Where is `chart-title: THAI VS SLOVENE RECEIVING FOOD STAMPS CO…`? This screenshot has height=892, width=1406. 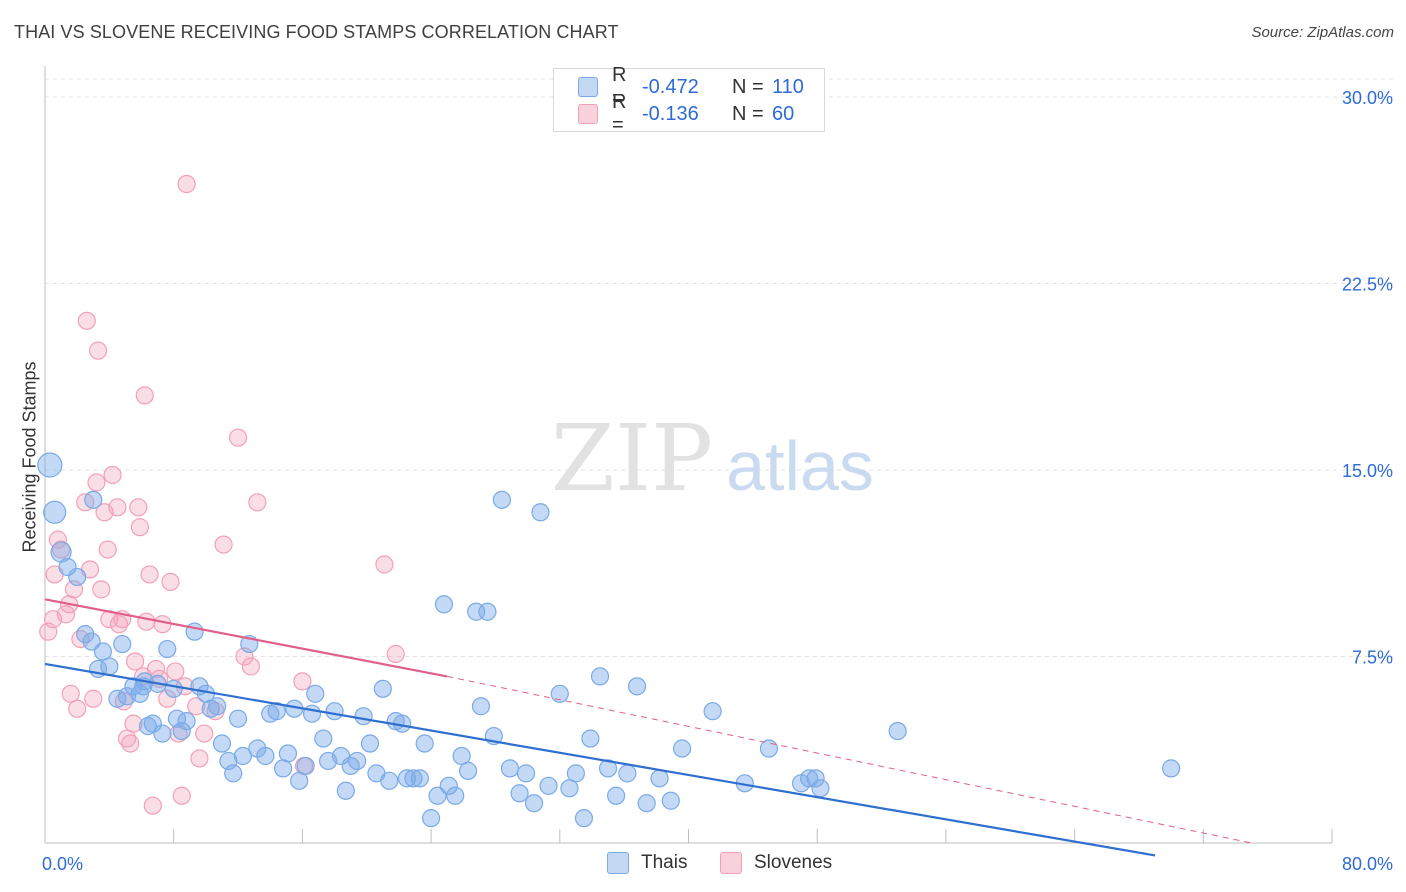
chart-title: THAI VS SLOVENE RECEIVING FOOD STAMPS CO… is located at coordinates (316, 32).